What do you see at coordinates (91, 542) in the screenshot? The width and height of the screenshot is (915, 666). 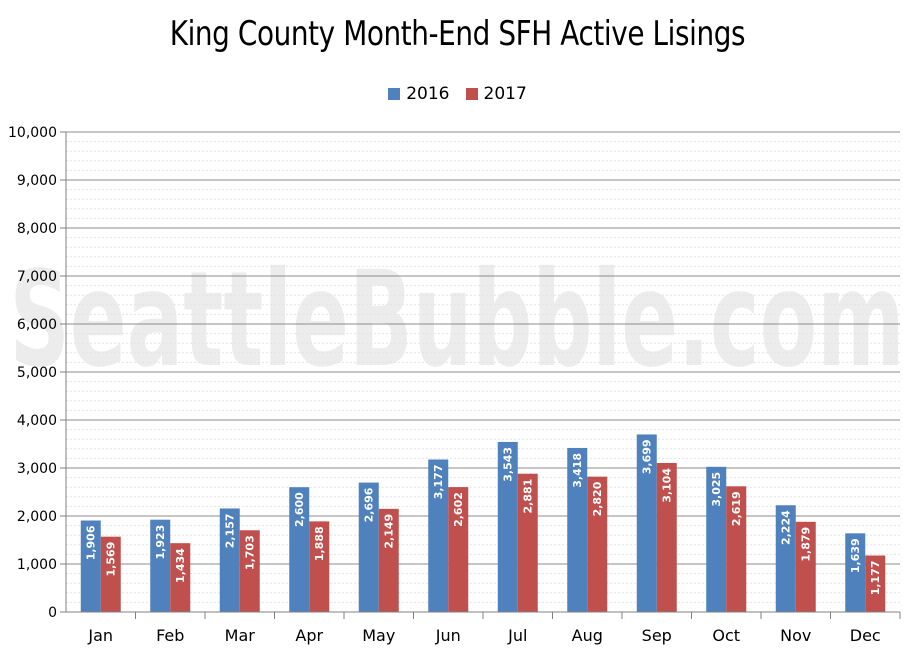 I see `data-label-2016-jan: 1,906` at bounding box center [91, 542].